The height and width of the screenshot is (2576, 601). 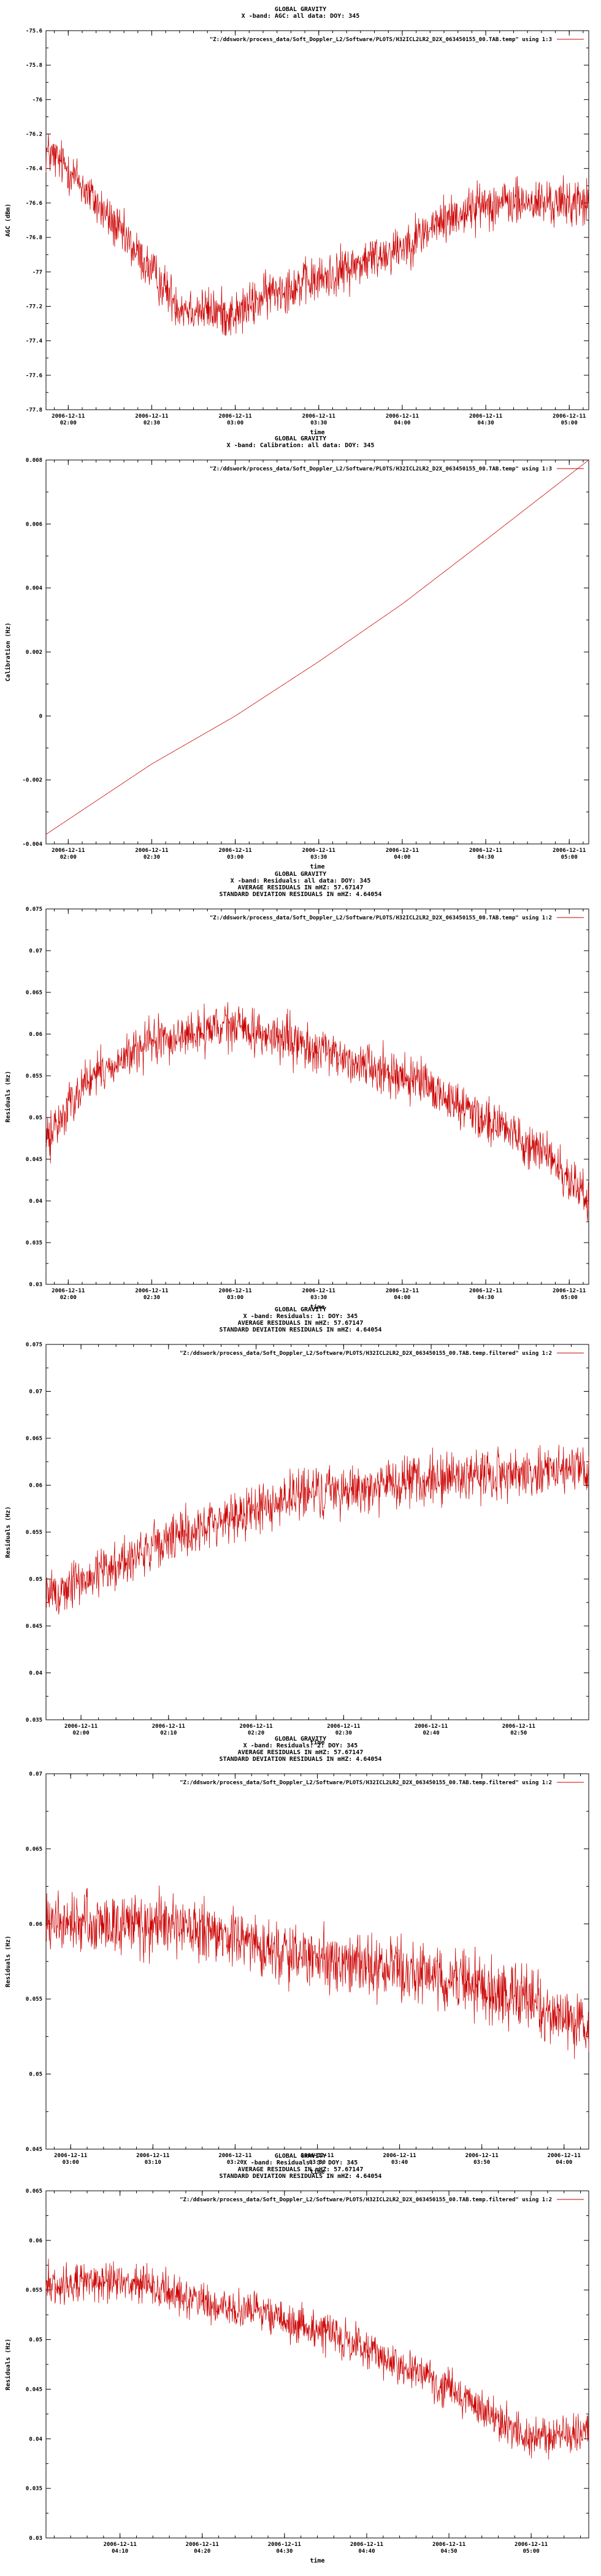 I want to click on chart-subtitle: X -band: Residuals: all data: DOY: 345, so click(x=301, y=881).